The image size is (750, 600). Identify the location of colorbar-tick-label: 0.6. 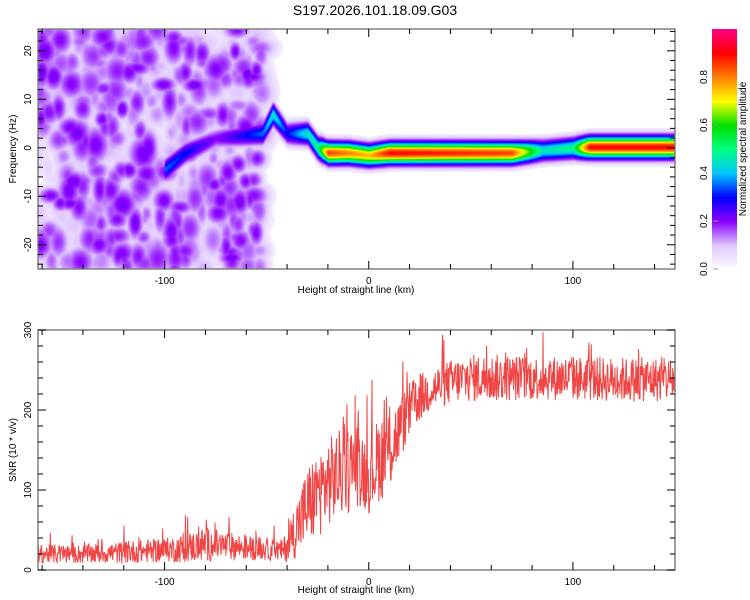
(704, 125).